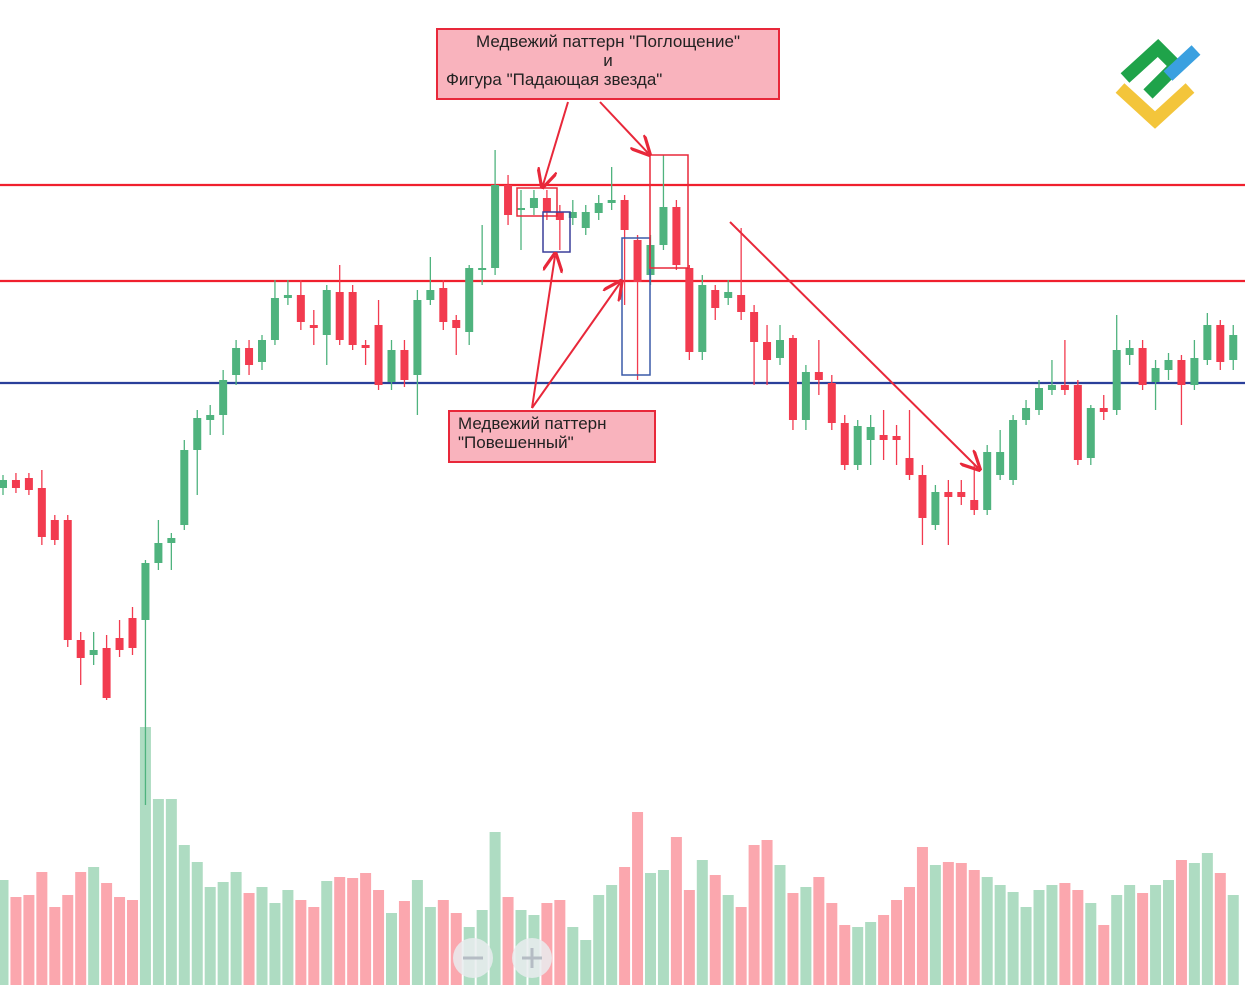 Image resolution: width=1245 pixels, height=985 pixels. What do you see at coordinates (602, 265) in the screenshot?
I see `highlights` at bounding box center [602, 265].